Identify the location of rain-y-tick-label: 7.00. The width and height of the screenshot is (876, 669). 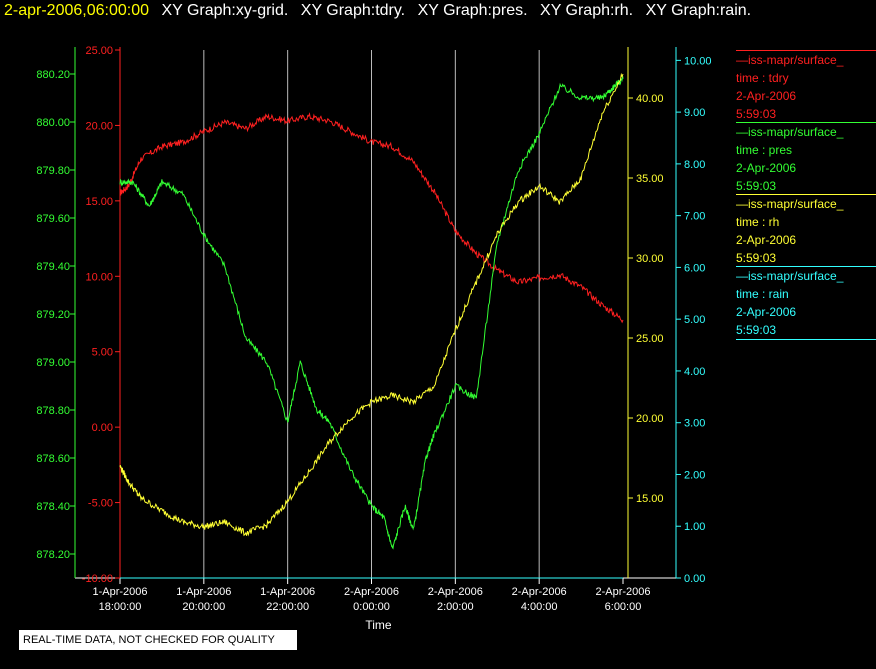
(694, 217).